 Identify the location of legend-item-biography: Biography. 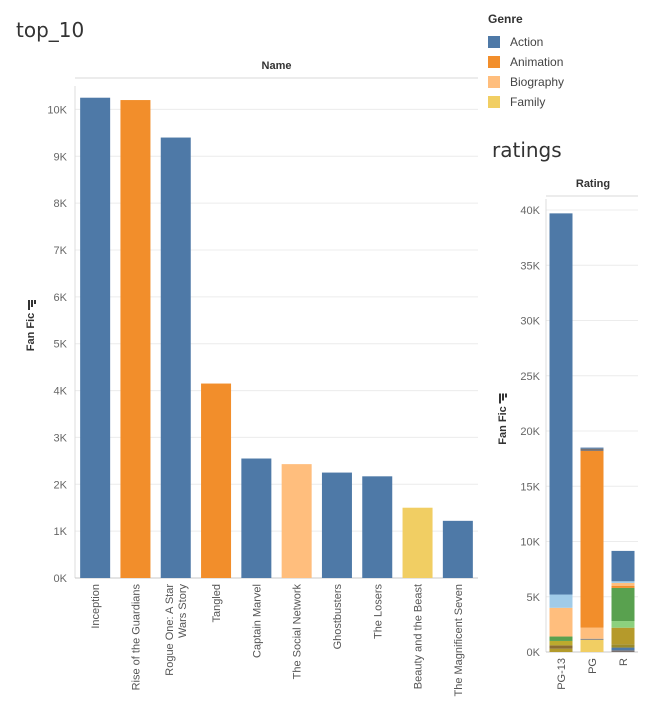
(526, 82).